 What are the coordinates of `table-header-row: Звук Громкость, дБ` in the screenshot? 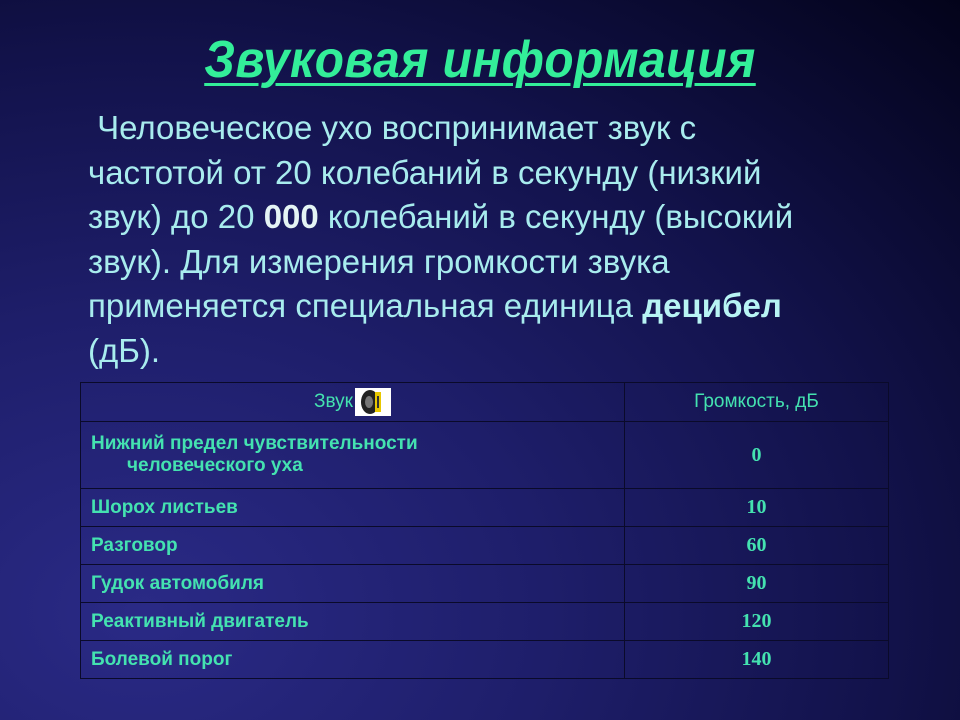 It's located at (484, 402).